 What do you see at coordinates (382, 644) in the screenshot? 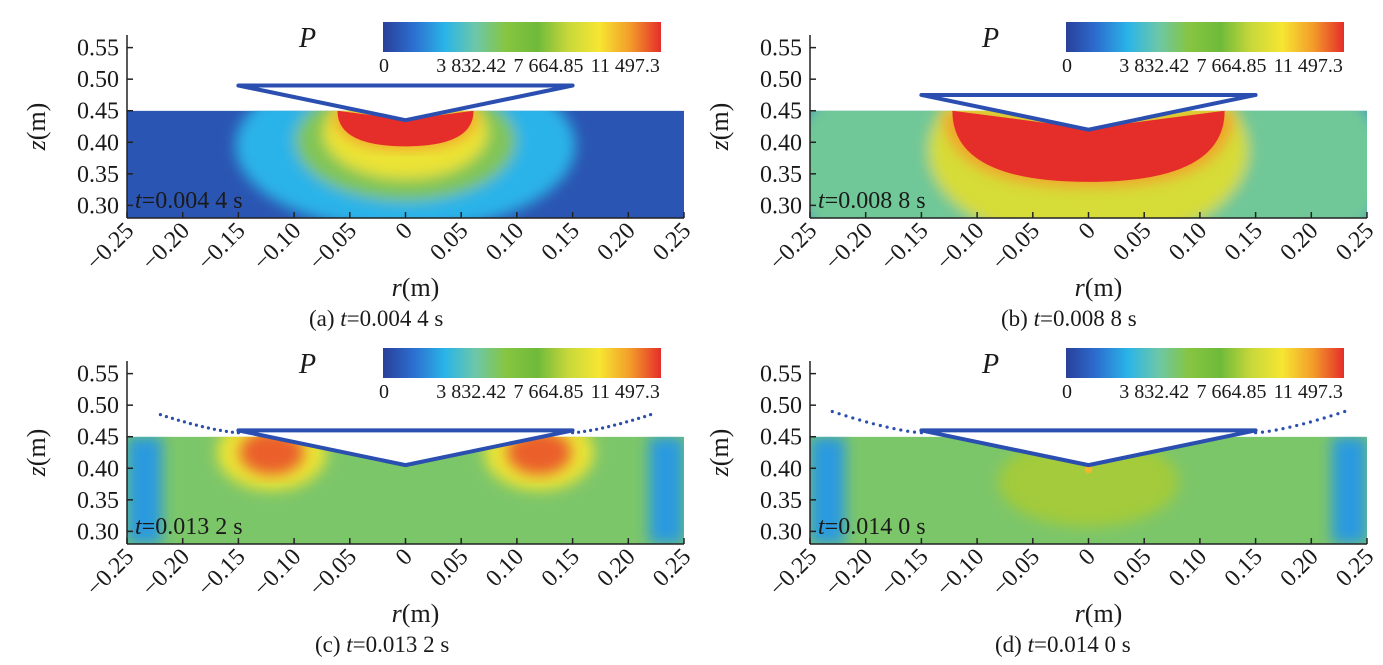
I see `caption-c: (c) t=0.013 2 s` at bounding box center [382, 644].